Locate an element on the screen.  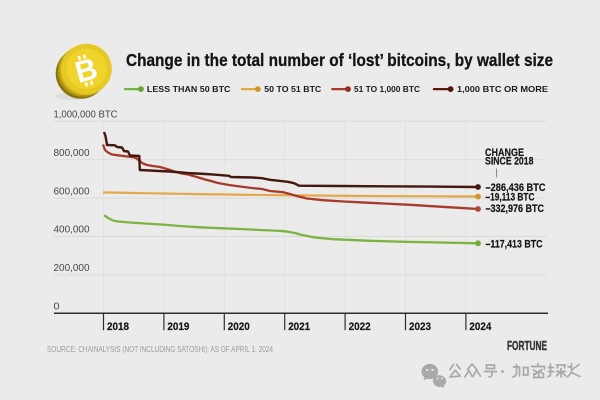
svg-text: –117,413 BTC is located at coordinates (514, 245).